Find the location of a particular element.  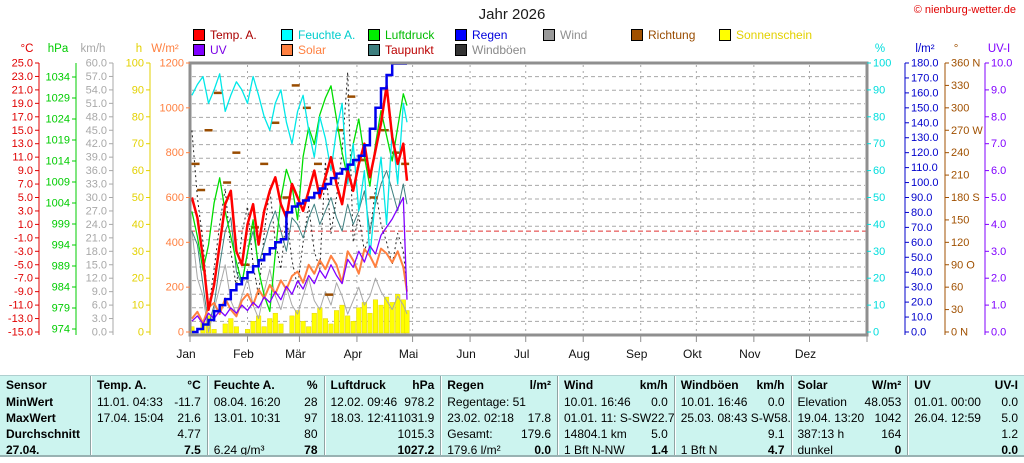

table-row: Elevation 48.053 is located at coordinates (850, 402).